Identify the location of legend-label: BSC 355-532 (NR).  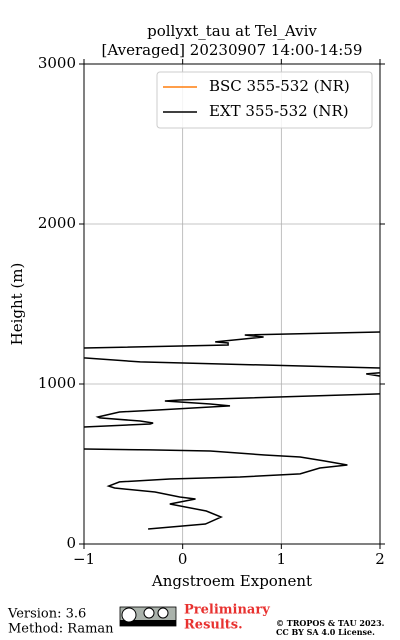
(279, 86).